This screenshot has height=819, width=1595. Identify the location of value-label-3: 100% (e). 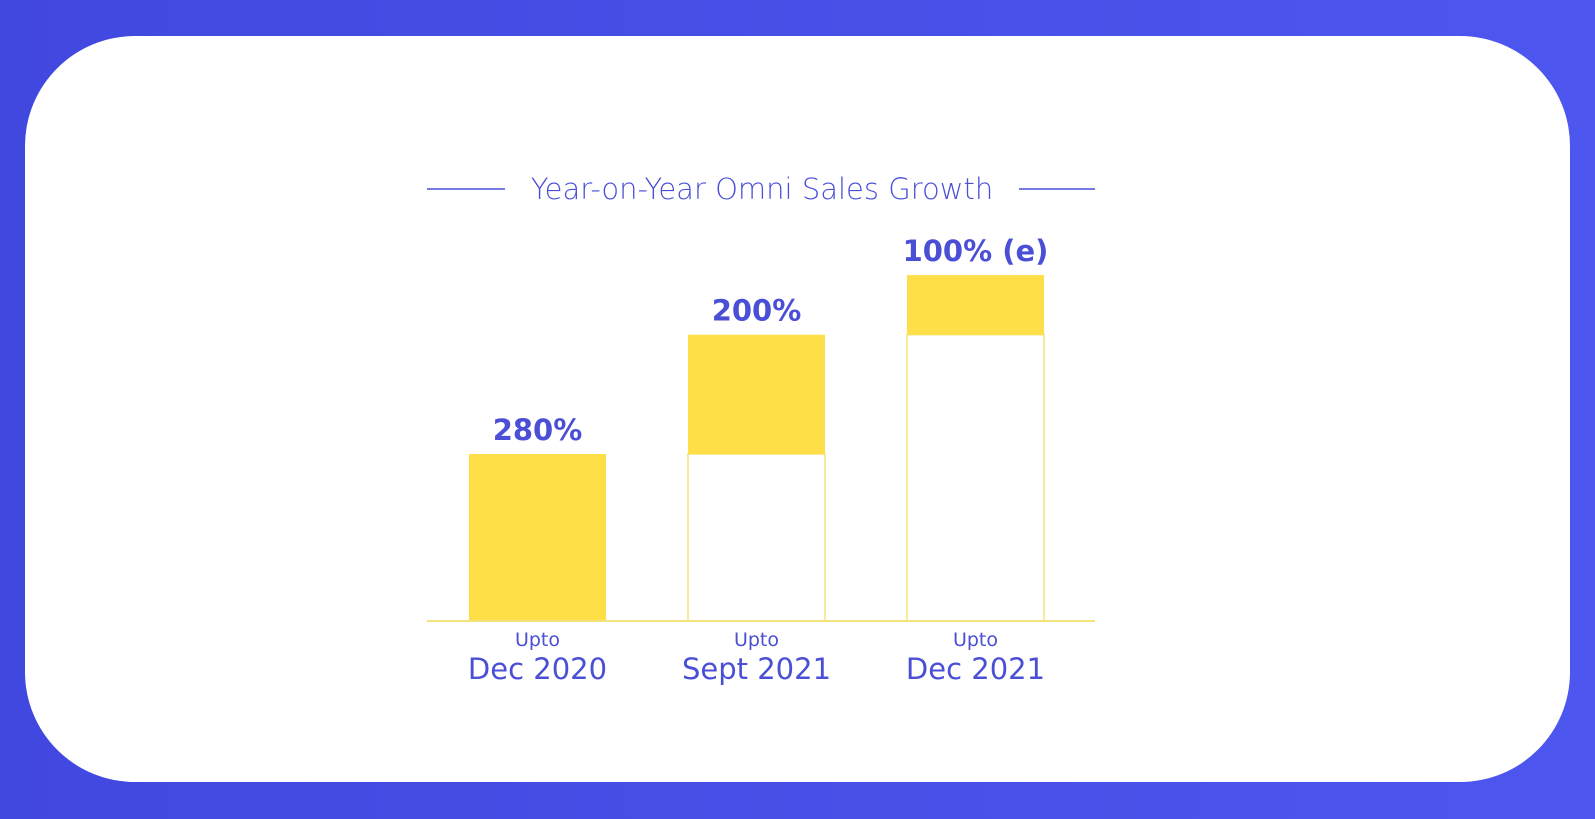
(976, 251).